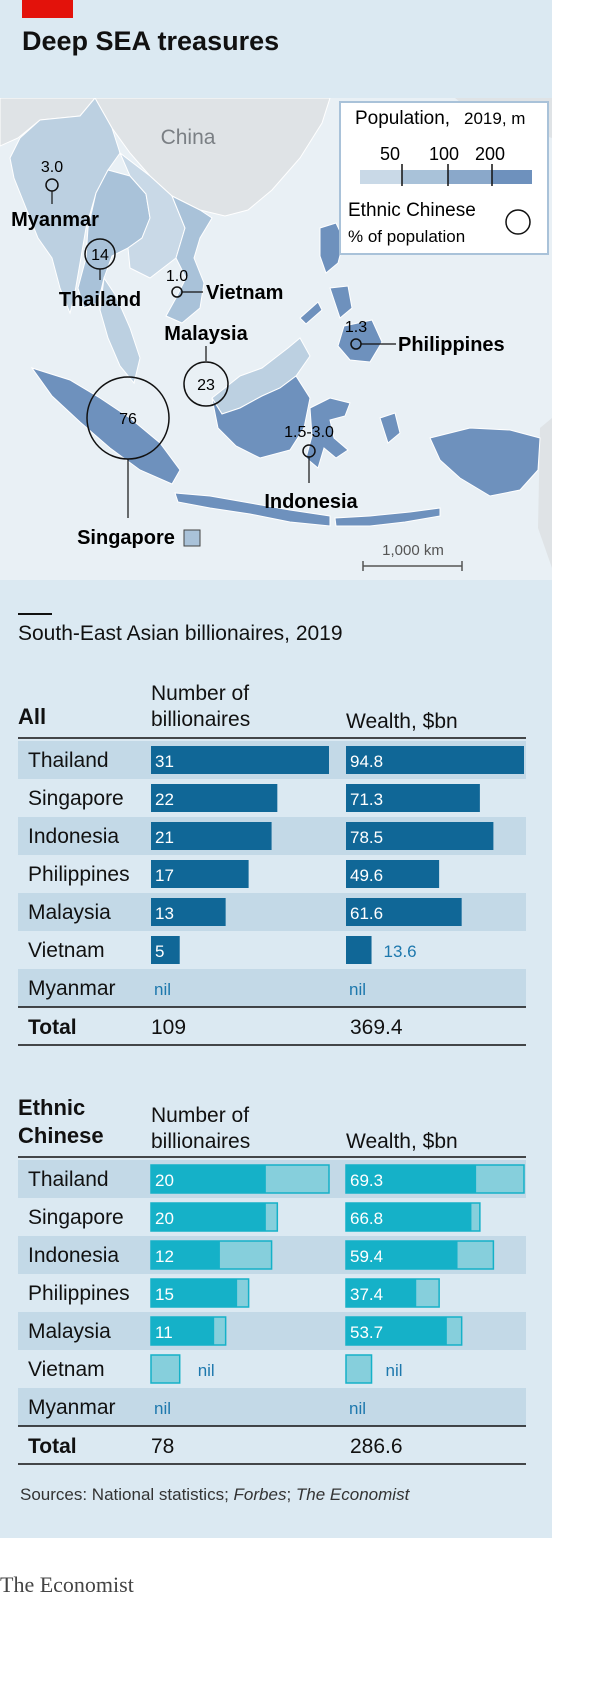 This screenshot has width=608, height=1690. What do you see at coordinates (406, 236) in the screenshot?
I see `legend-ethnic-sublabel: % of population` at bounding box center [406, 236].